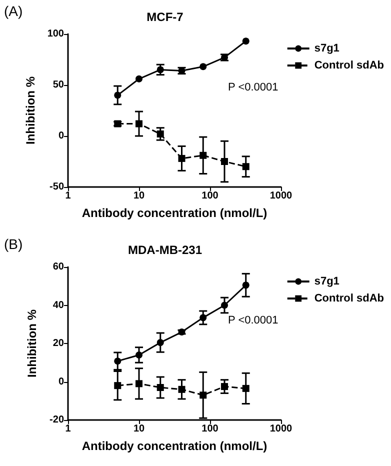 This screenshot has width=391, height=466. I want to click on y-tick-label: 50, so click(58, 85).